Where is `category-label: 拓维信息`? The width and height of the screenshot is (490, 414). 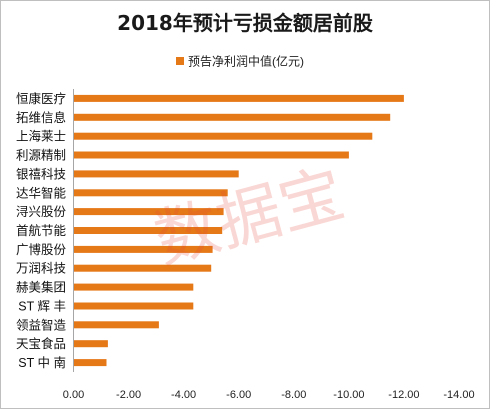
category-label: 拓维信息 is located at coordinates (41, 117).